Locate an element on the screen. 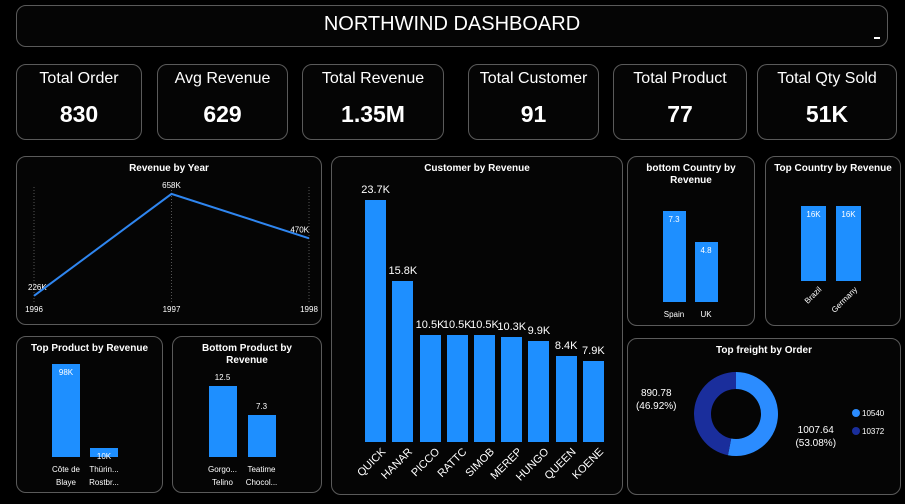 This screenshot has width=905, height=504. x-tick-label: Gorgo... Telino is located at coordinates (222, 476).